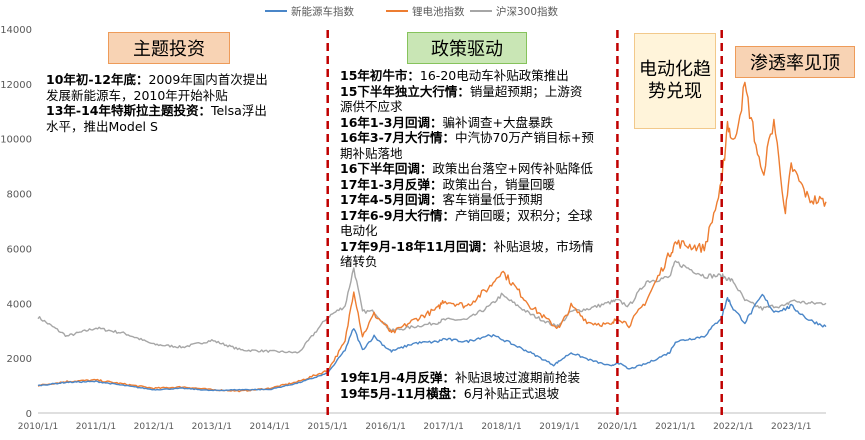 The width and height of the screenshot is (865, 440). I want to click on annotation-line: 17年9月-18年11月回调：补贴退坡，市场情, so click(467, 246).